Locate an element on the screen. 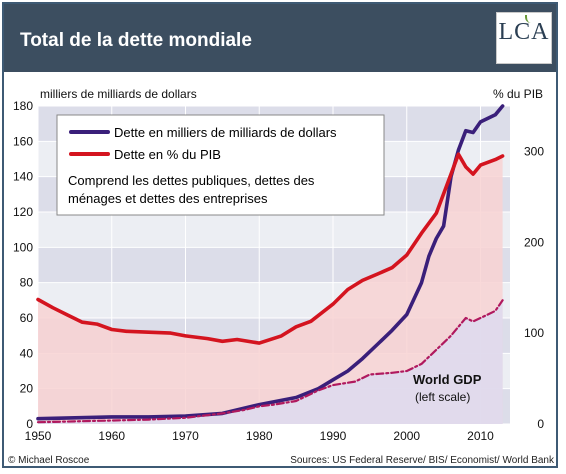 The width and height of the screenshot is (566, 474). x-tick-label: 2010 is located at coordinates (480, 436).